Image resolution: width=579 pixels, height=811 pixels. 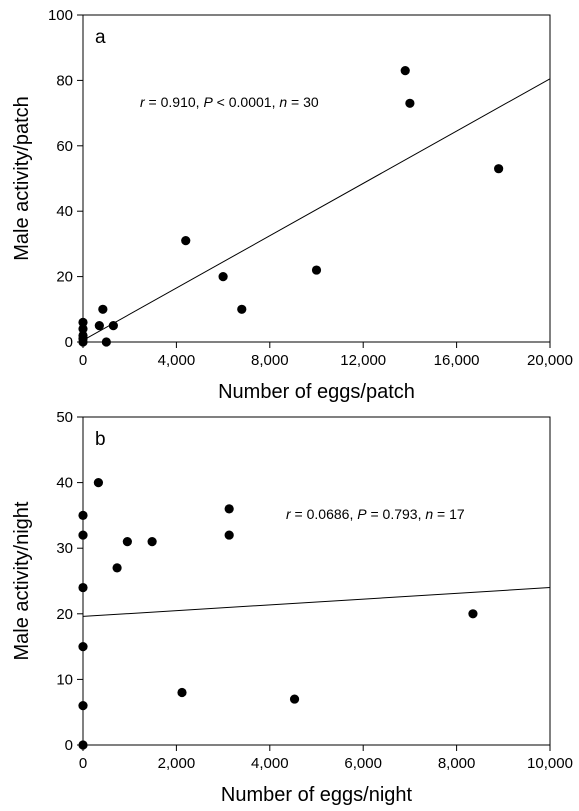 What do you see at coordinates (316, 602) in the screenshot?
I see `regression-line` at bounding box center [316, 602].